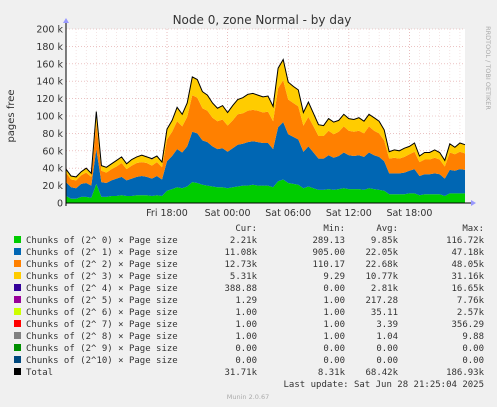 The image size is (497, 407). I want to click on legend-avg-value: 2.81k, so click(385, 289).